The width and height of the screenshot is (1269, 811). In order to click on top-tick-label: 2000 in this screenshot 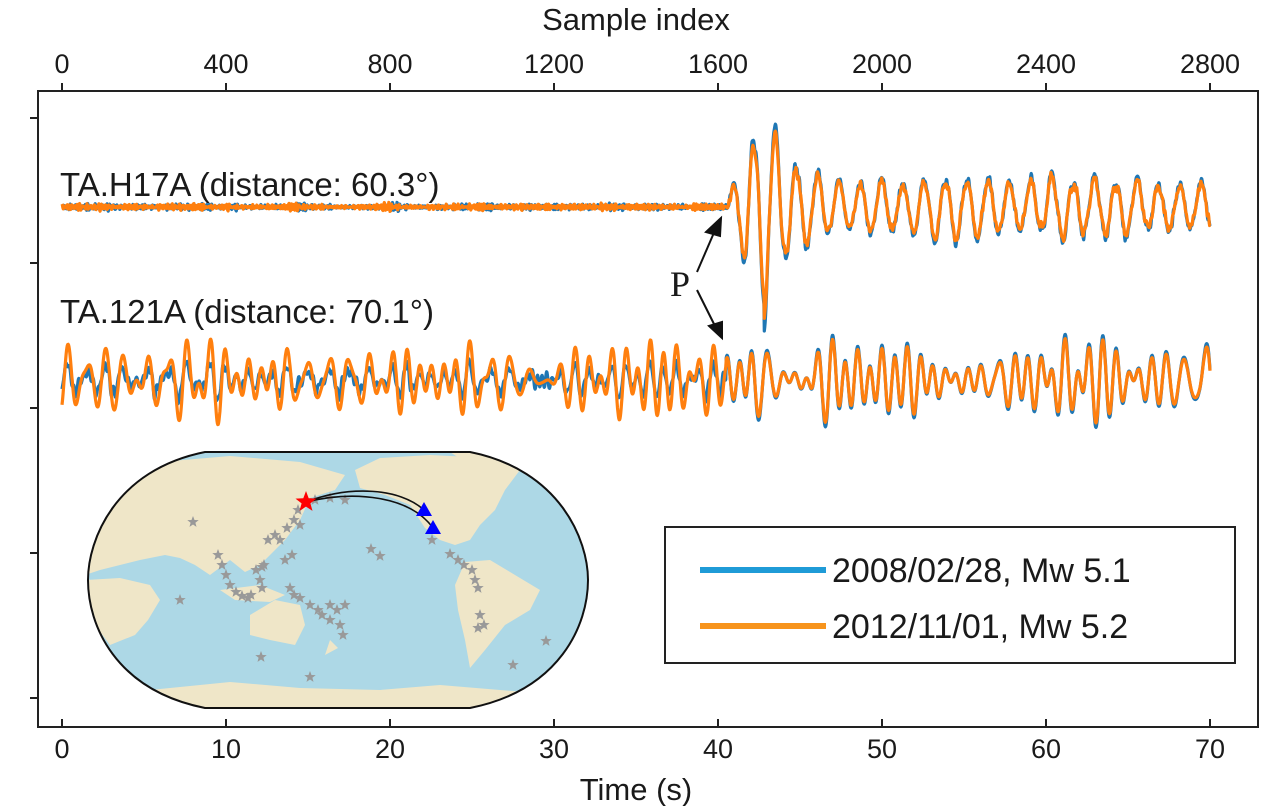, I will do `click(882, 64)`.